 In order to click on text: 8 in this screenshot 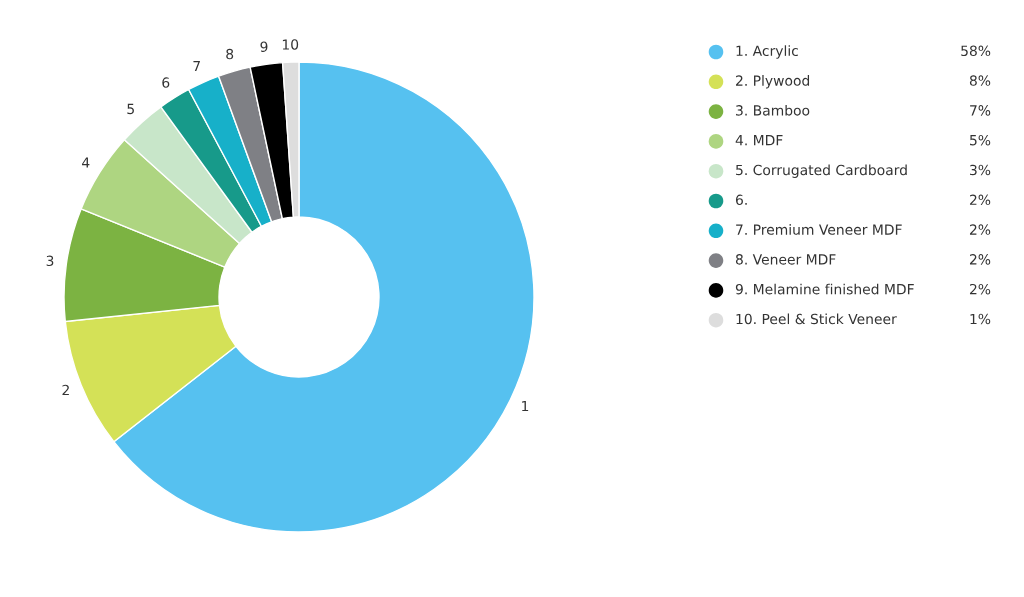, I will do `click(230, 54)`.